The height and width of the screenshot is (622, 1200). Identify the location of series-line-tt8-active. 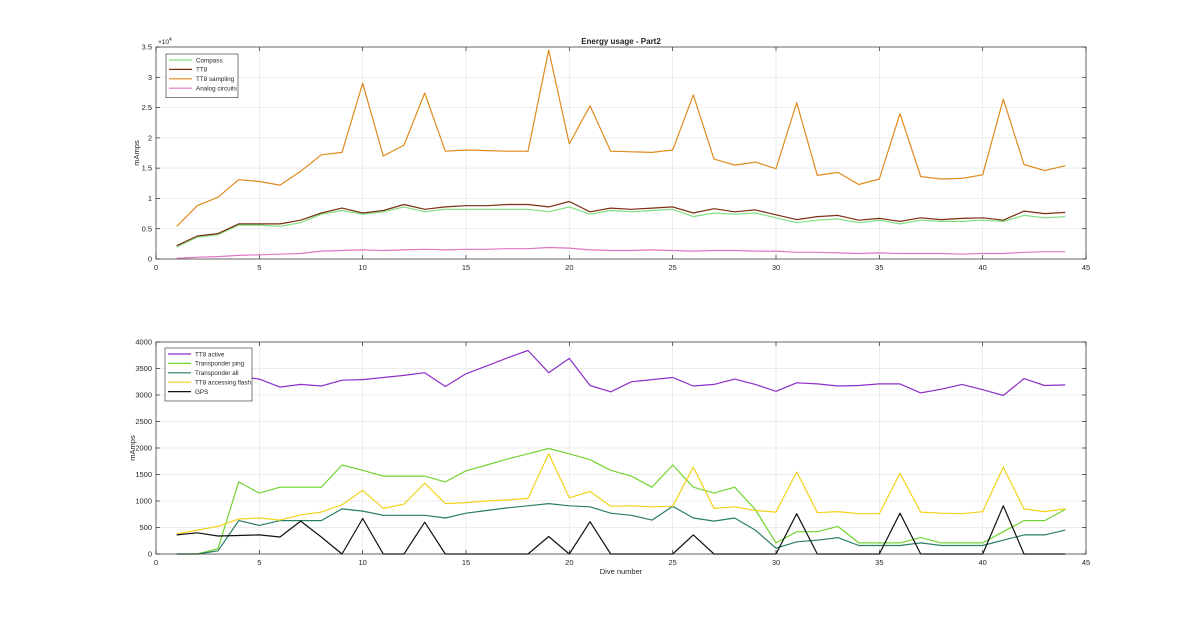
(621, 374).